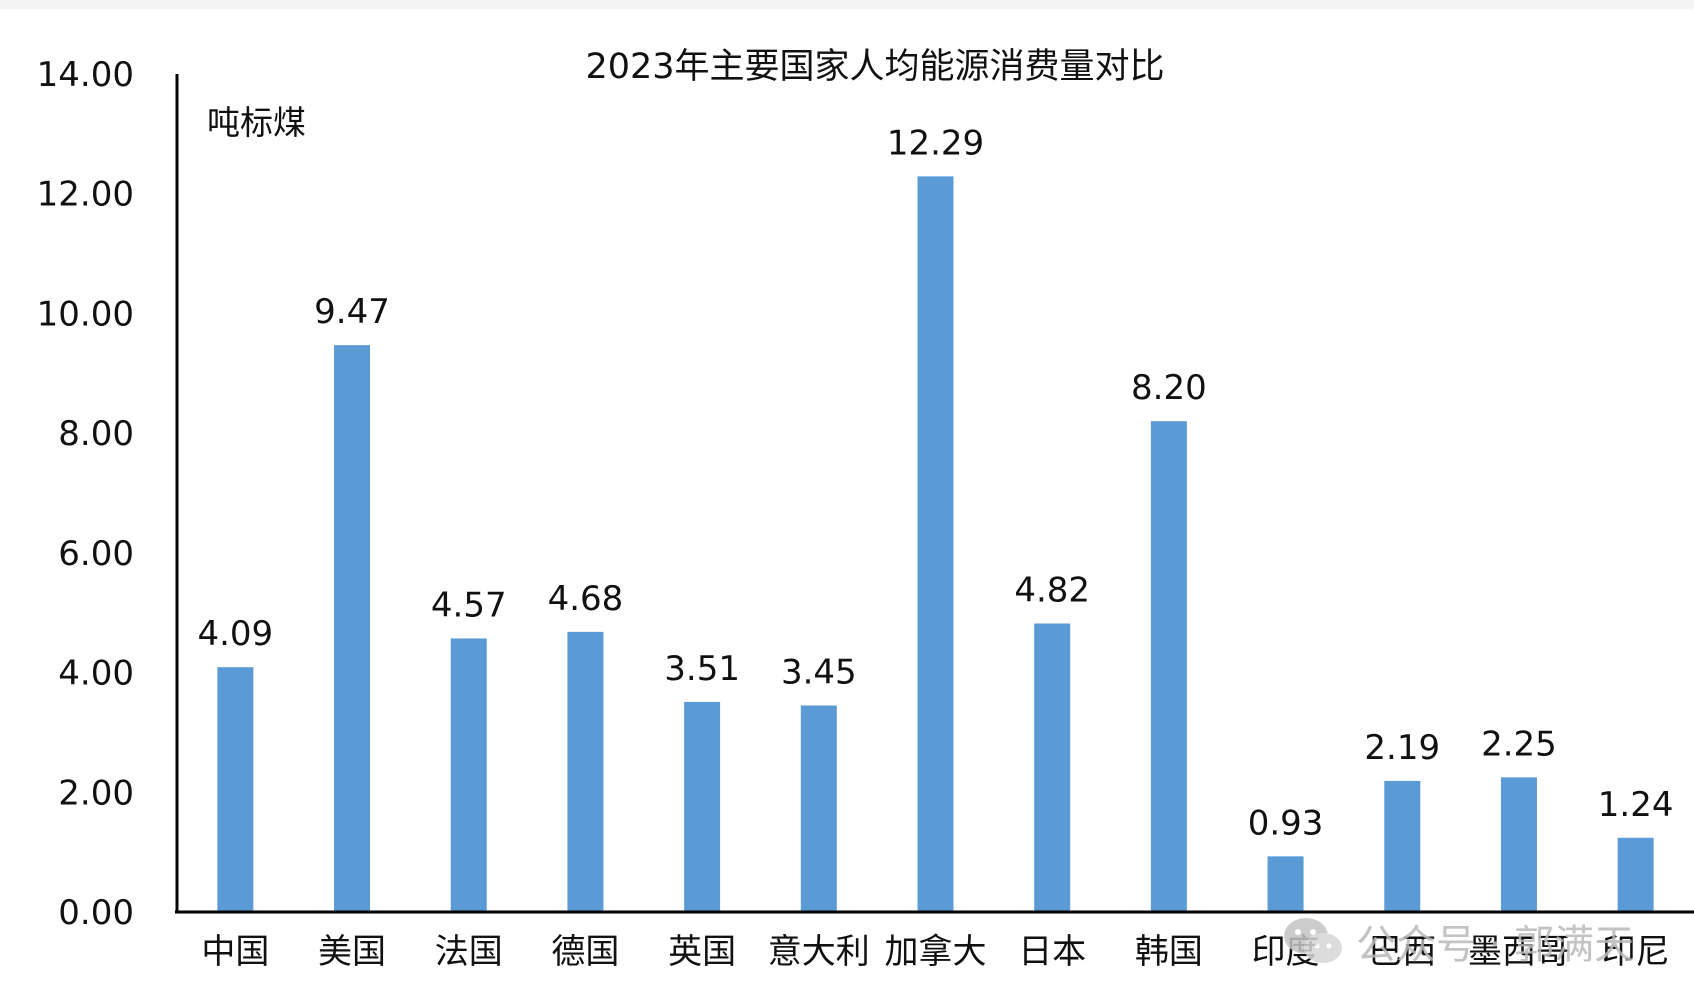 Image resolution: width=1694 pixels, height=998 pixels. Describe the element at coordinates (96, 554) in the screenshot. I see `y-tick-label: 6.00` at that location.